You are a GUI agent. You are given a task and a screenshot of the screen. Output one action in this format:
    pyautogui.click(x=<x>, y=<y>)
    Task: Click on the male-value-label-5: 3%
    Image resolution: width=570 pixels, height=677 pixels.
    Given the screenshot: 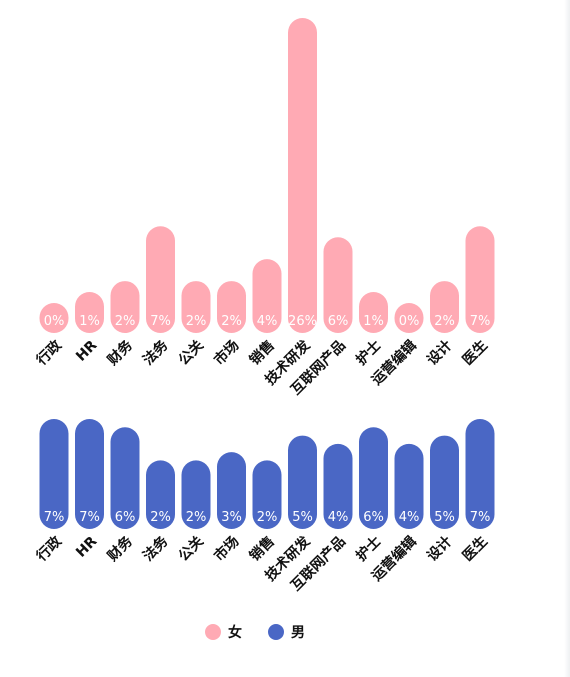 What is the action you would take?
    pyautogui.click(x=231, y=517)
    